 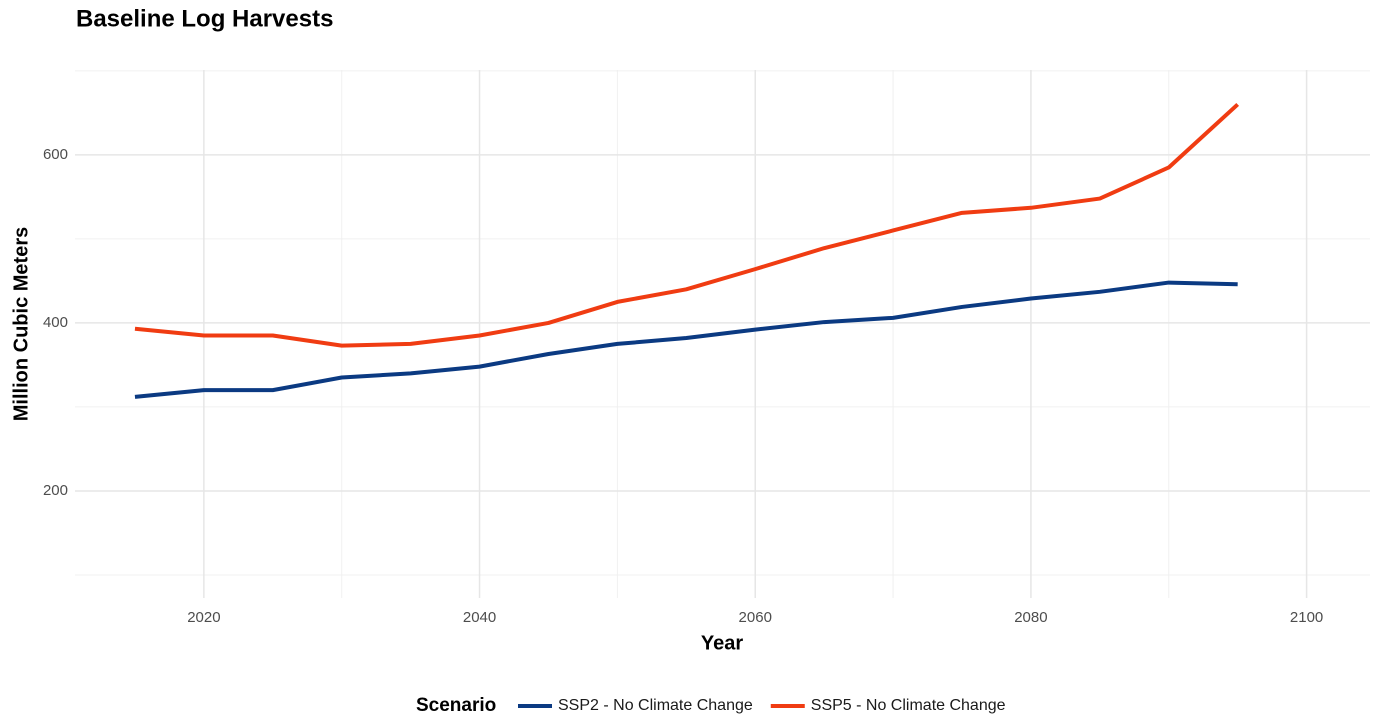 What do you see at coordinates (1030, 617) in the screenshot?
I see `x-tick-label: 2080` at bounding box center [1030, 617].